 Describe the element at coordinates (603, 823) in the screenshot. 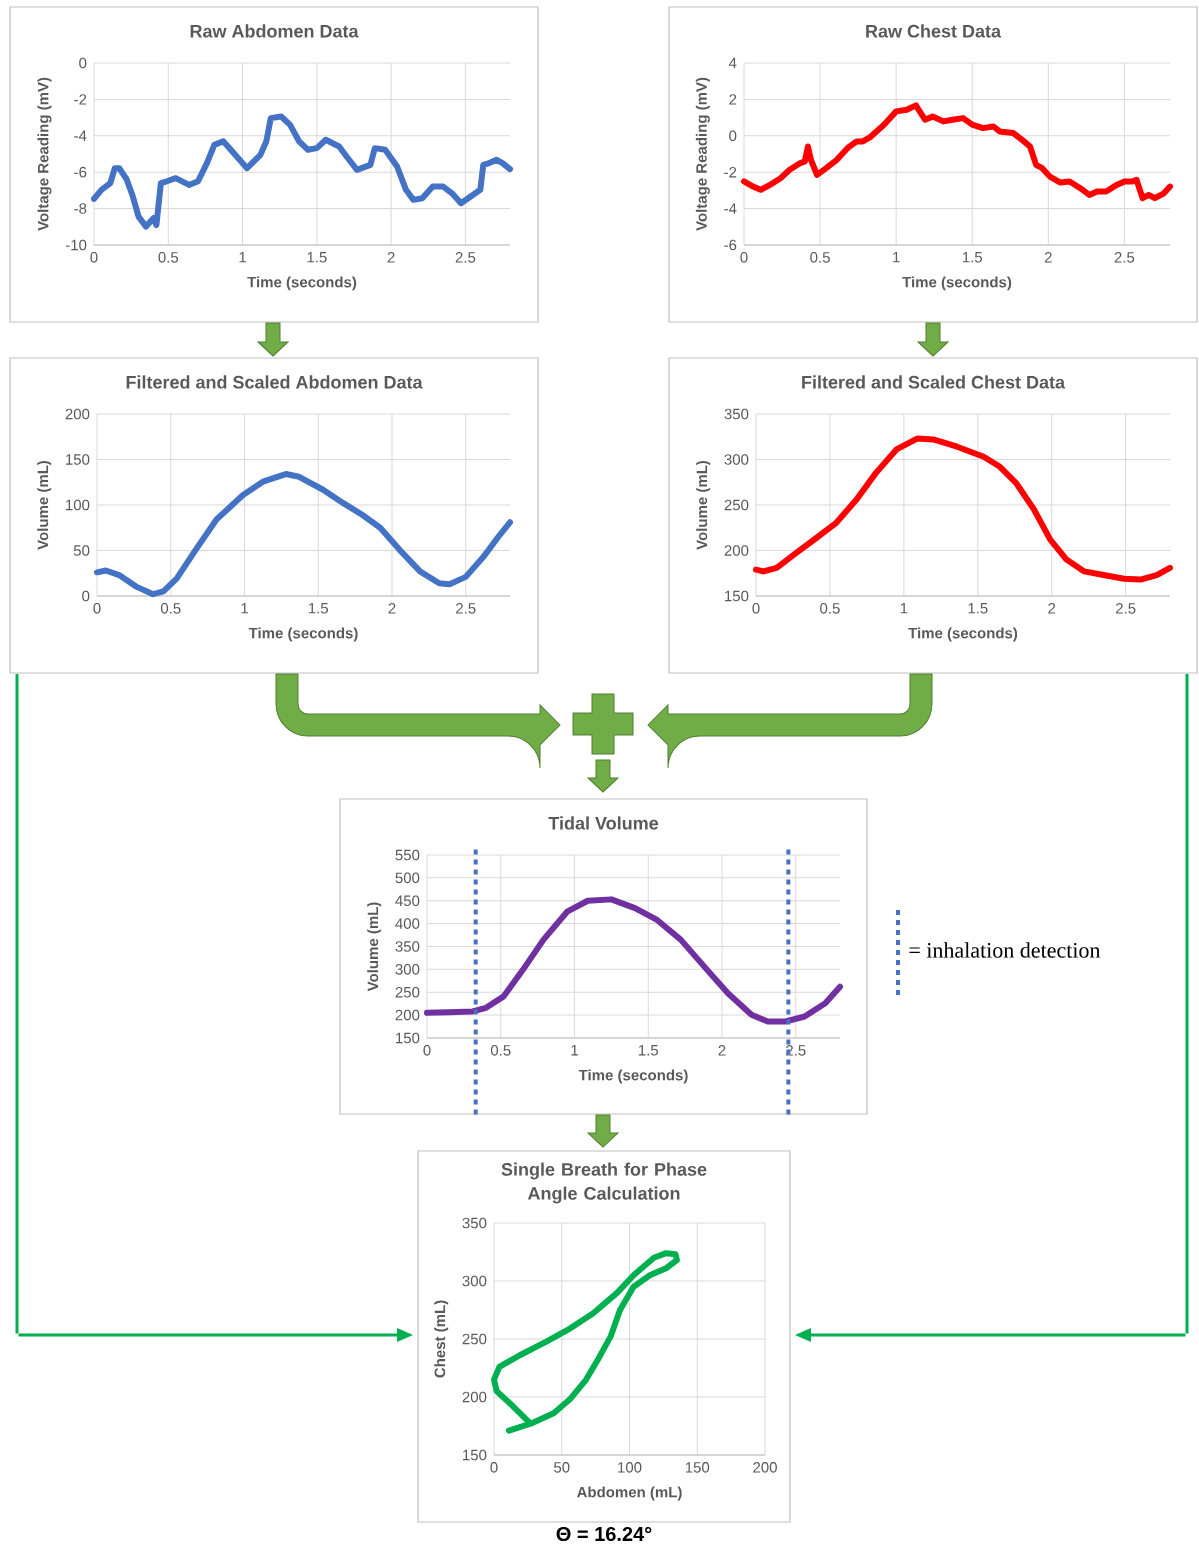

I see `chart-title: Tidal Volume` at that location.